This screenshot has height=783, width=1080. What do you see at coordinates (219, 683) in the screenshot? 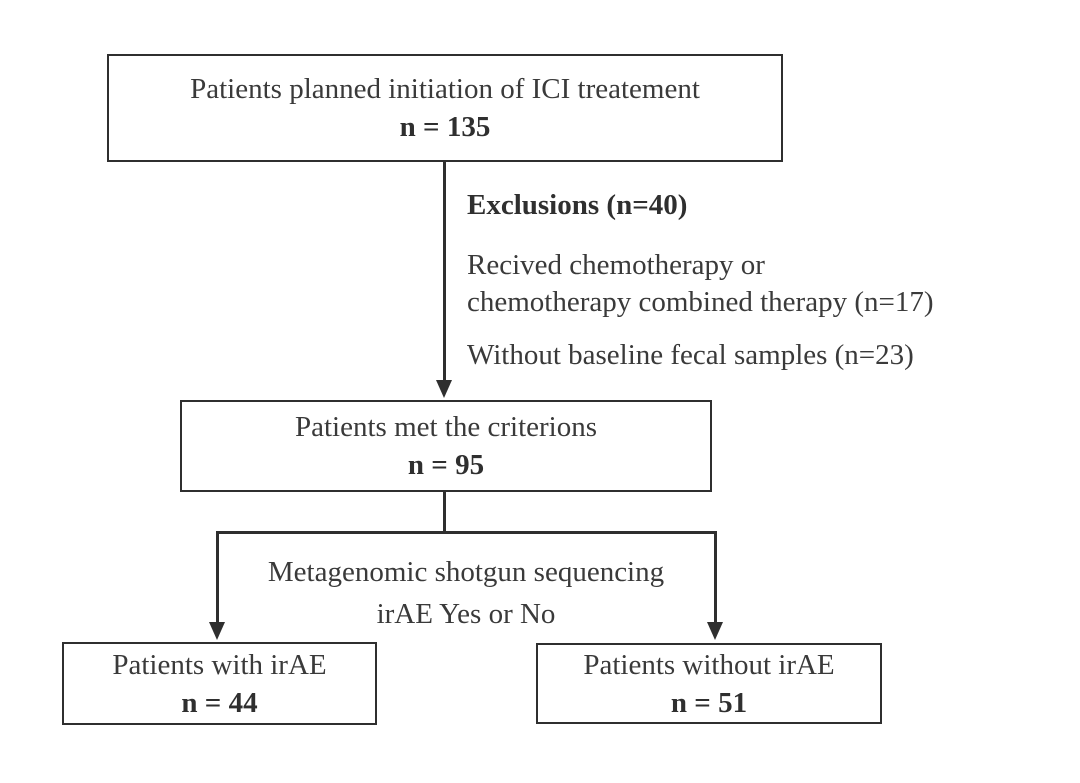
I see `box-with-irae: Patients with irAE n = 44` at bounding box center [219, 683].